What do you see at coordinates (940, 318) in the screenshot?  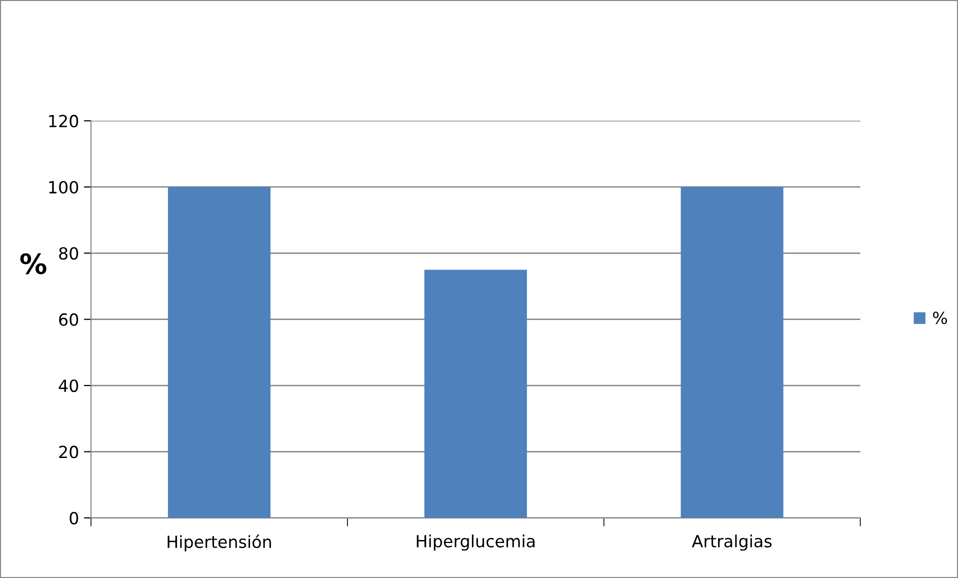 I see `legend-label: %` at bounding box center [940, 318].